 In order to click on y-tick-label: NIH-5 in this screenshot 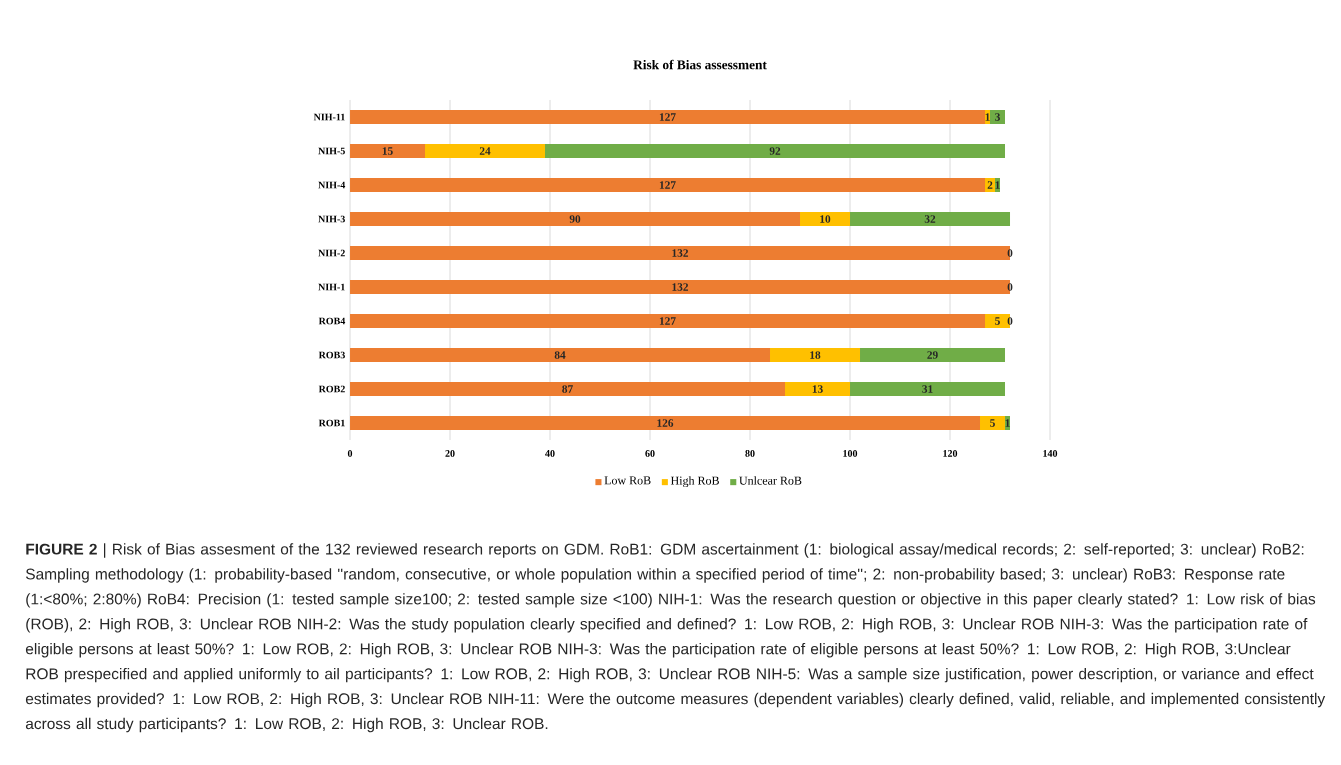, I will do `click(331, 151)`.